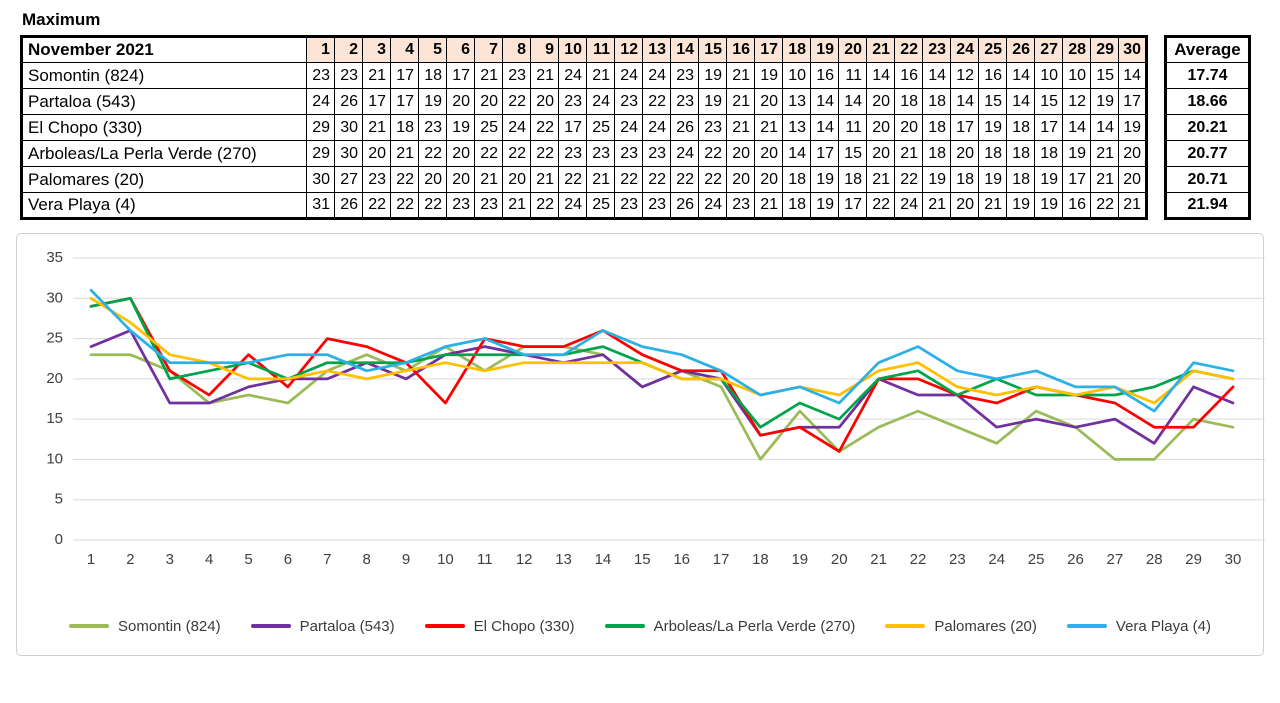  What do you see at coordinates (366, 559) in the screenshot?
I see `x-axis-label: 8` at bounding box center [366, 559].